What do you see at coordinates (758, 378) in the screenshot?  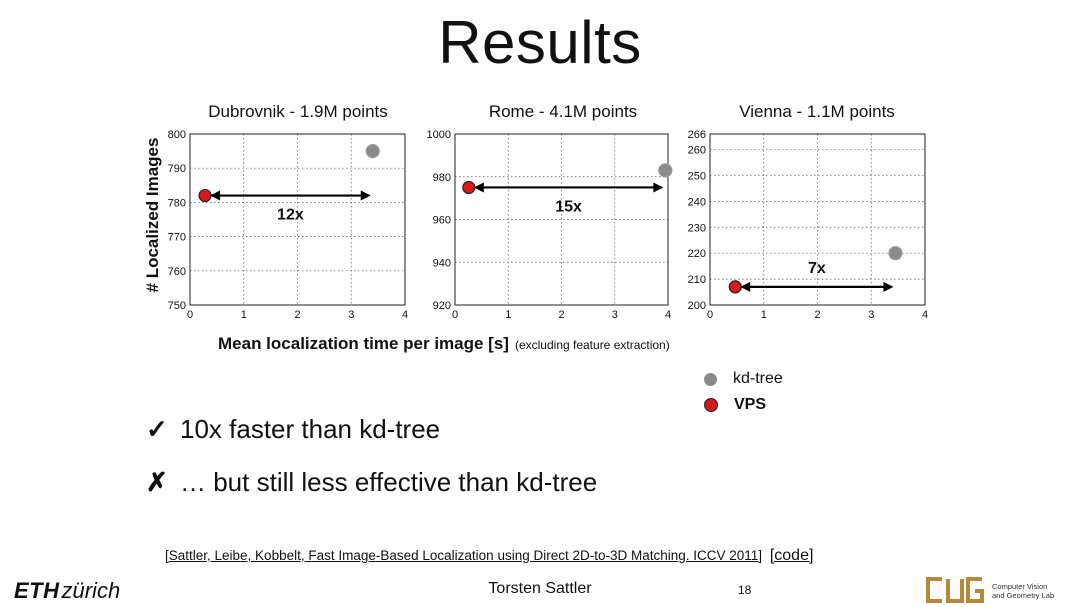 I see `legend-label-kd-tree: kd-tree` at bounding box center [758, 378].